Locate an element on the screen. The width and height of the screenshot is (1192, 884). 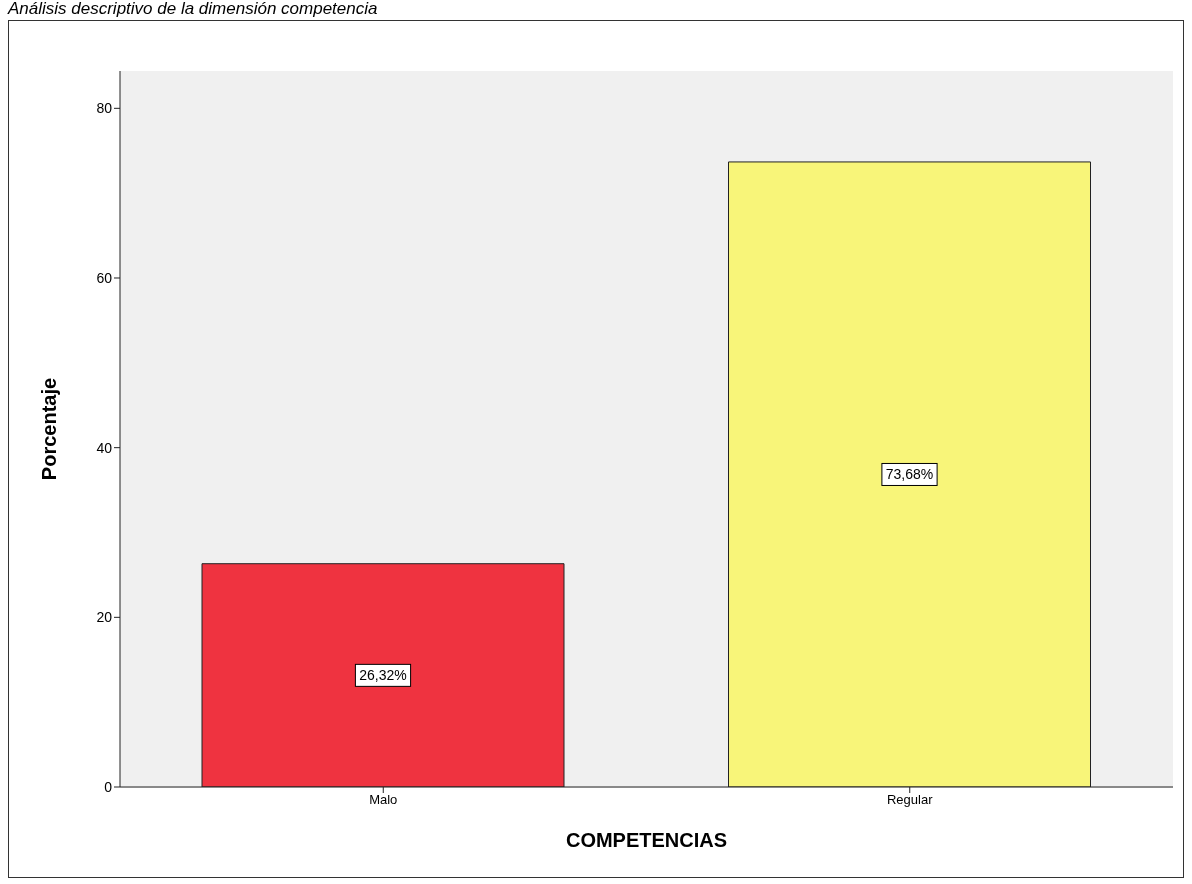
data-label: 73,68% is located at coordinates (909, 474).